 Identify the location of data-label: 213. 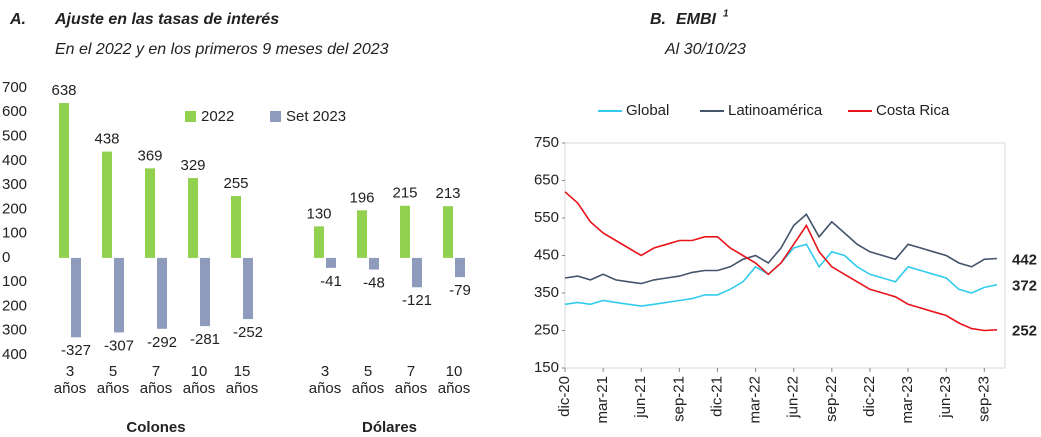
(447, 193).